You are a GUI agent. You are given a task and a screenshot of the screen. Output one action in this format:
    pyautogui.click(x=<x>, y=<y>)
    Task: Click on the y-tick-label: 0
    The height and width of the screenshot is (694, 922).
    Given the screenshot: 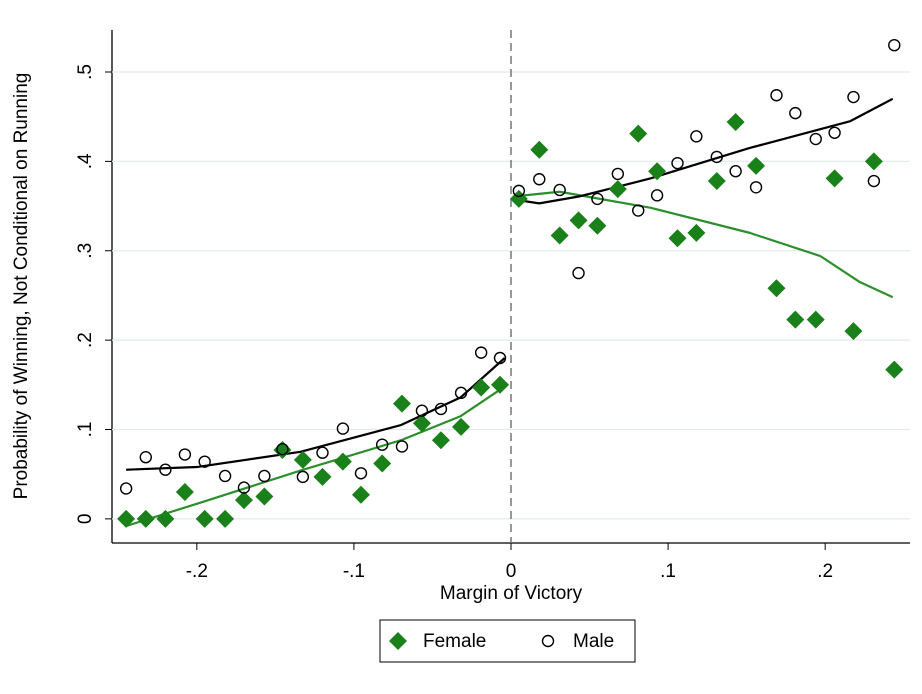 What is the action you would take?
    pyautogui.click(x=85, y=519)
    